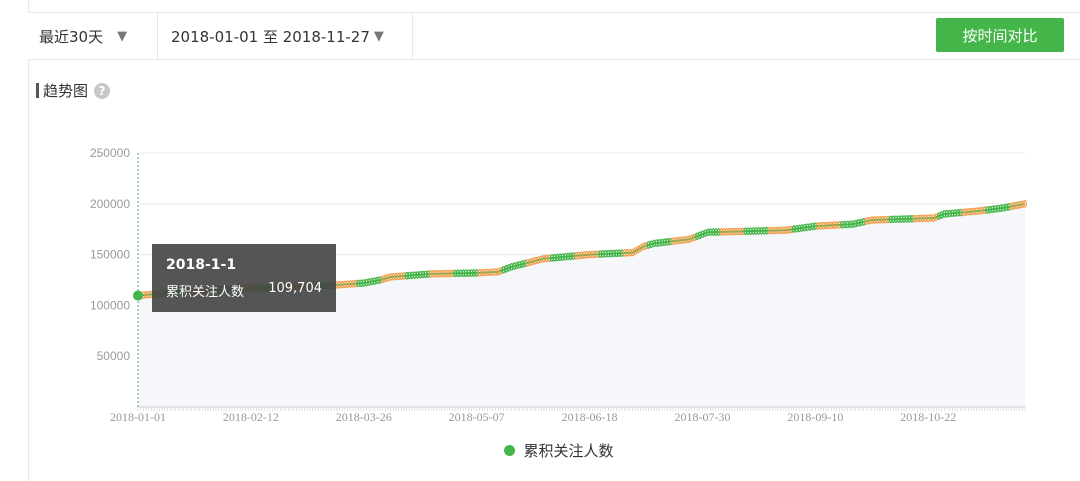 This screenshot has height=481, width=1080. Describe the element at coordinates (244, 278) in the screenshot. I see `chart-tooltip: 2018-1-1 累积关注人数 109,704` at that location.